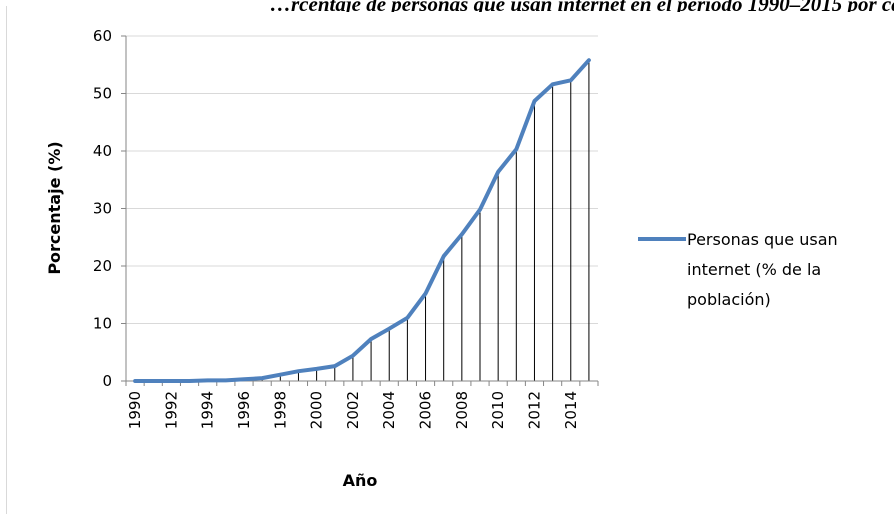 This screenshot has height=515, width=894. Describe the element at coordinates (102, 266) in the screenshot. I see `y-tick-label: 20` at that location.